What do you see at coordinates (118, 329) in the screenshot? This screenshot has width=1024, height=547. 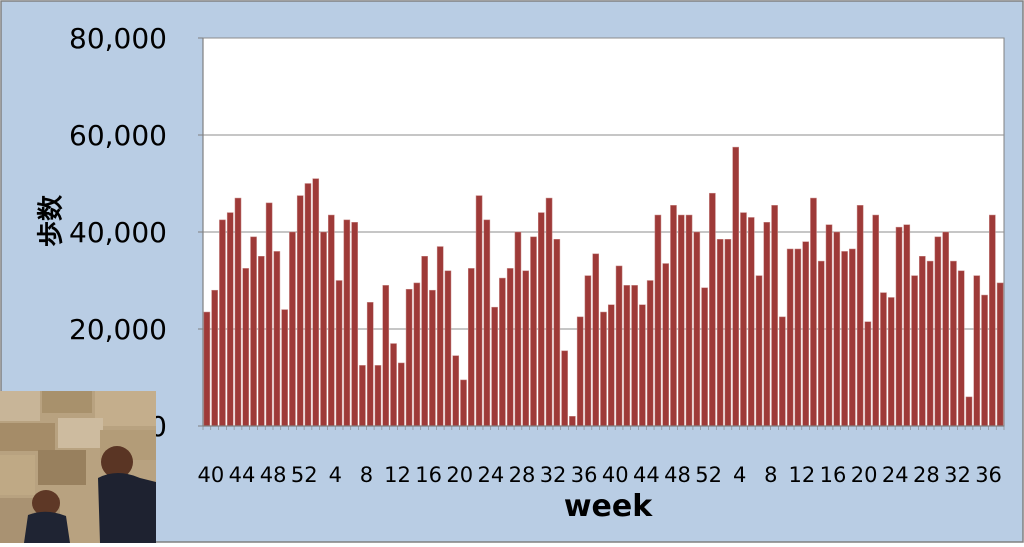 I see `y-tick-label: 20,000` at bounding box center [118, 329].